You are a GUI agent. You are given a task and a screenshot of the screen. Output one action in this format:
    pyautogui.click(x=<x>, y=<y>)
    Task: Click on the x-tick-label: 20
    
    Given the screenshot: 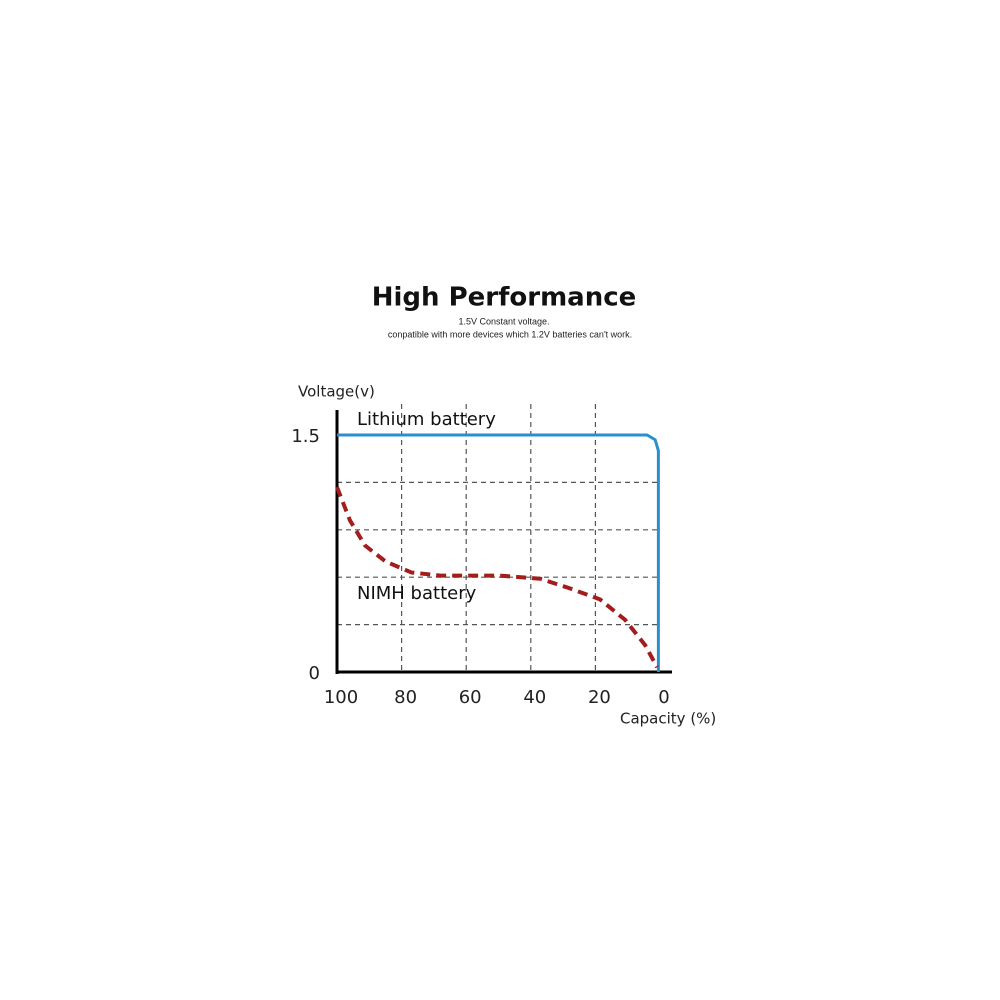 What is the action you would take?
    pyautogui.click(x=599, y=697)
    